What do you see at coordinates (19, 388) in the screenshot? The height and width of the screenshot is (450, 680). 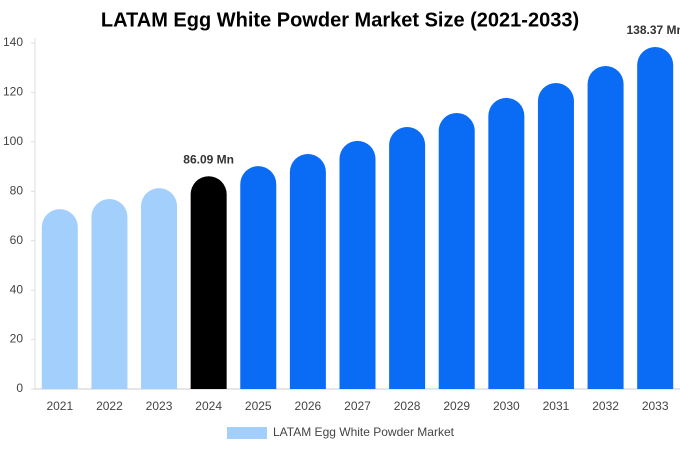 I see `y-tick-label: 0` at bounding box center [19, 388].